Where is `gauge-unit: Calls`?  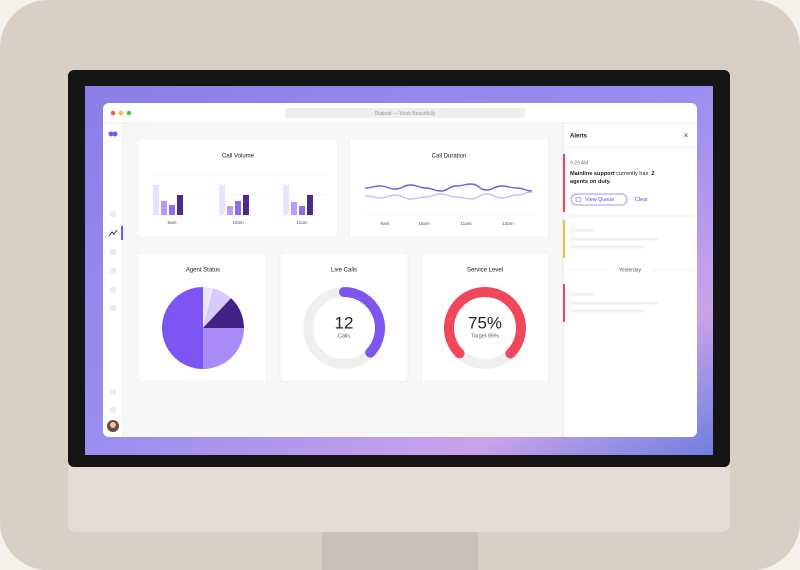 gauge-unit: Calls is located at coordinates (344, 336).